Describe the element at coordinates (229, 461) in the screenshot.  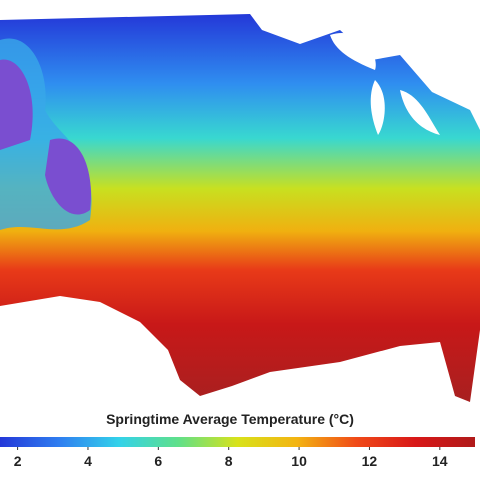
I see `colorbar-tick-label: 8` at that location.